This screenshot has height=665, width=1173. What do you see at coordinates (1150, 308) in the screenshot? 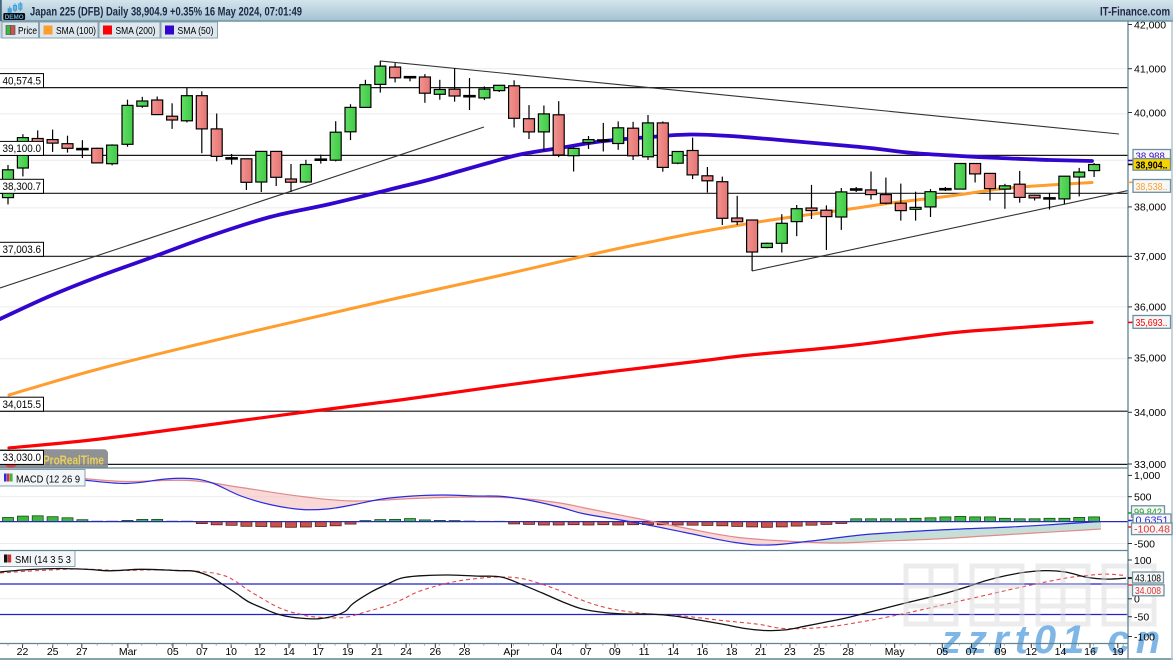
I see `svg-text: 36,000` at bounding box center [1150, 308].